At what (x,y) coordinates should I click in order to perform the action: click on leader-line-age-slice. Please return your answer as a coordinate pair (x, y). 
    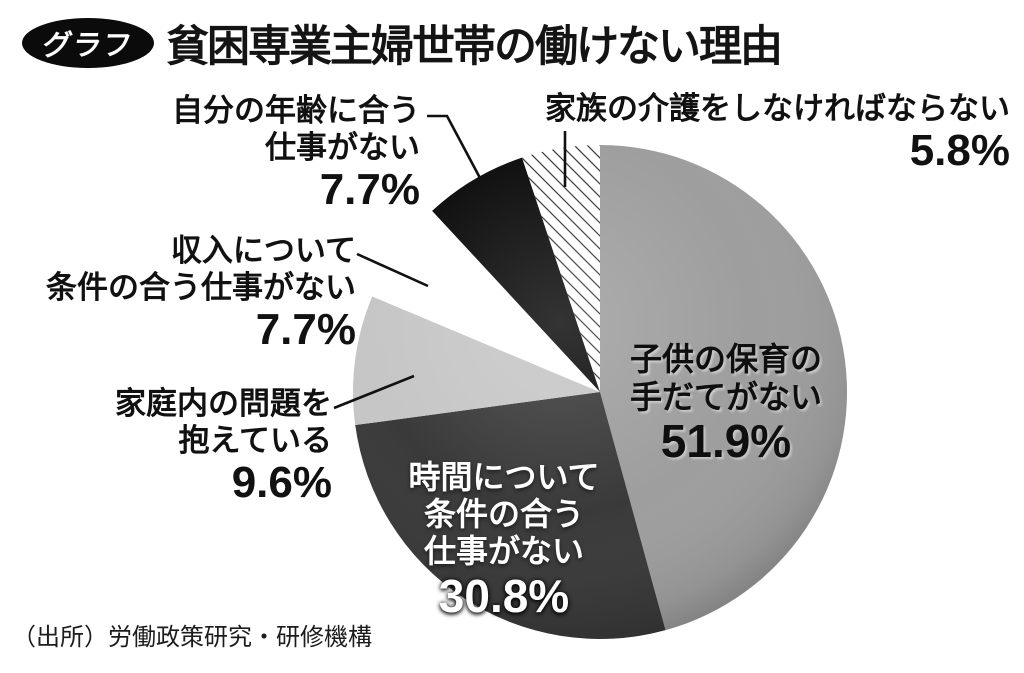
    Looking at the image, I should click on (454, 146).